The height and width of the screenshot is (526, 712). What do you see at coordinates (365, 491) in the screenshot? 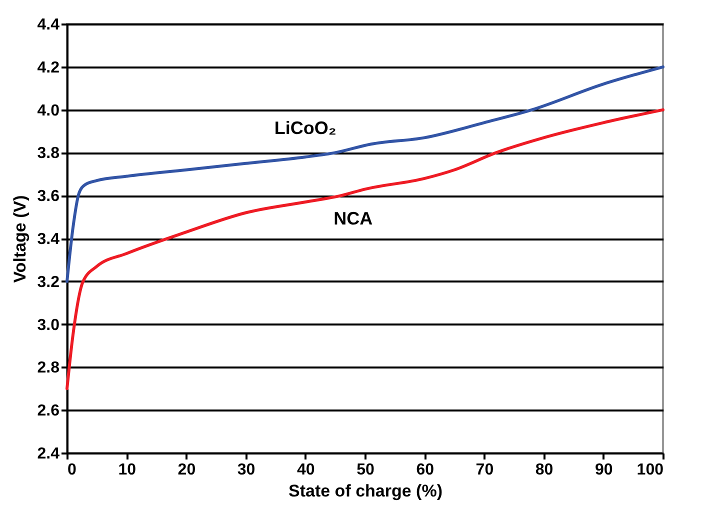
I see `x-axis-title: State of charge (%)` at bounding box center [365, 491].